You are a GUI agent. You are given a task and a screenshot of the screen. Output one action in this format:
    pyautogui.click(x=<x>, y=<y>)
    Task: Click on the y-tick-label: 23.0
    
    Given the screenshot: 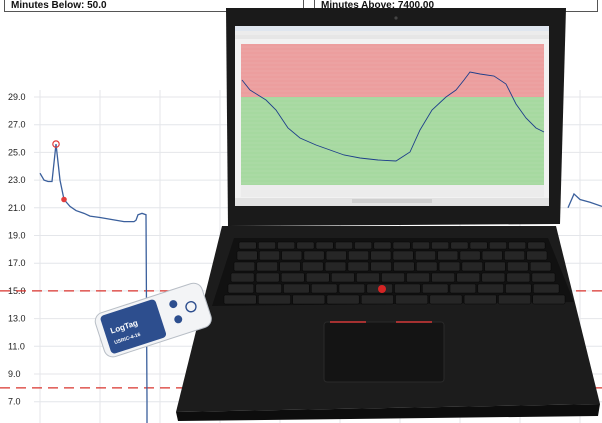 What is the action you would take?
    pyautogui.click(x=17, y=180)
    